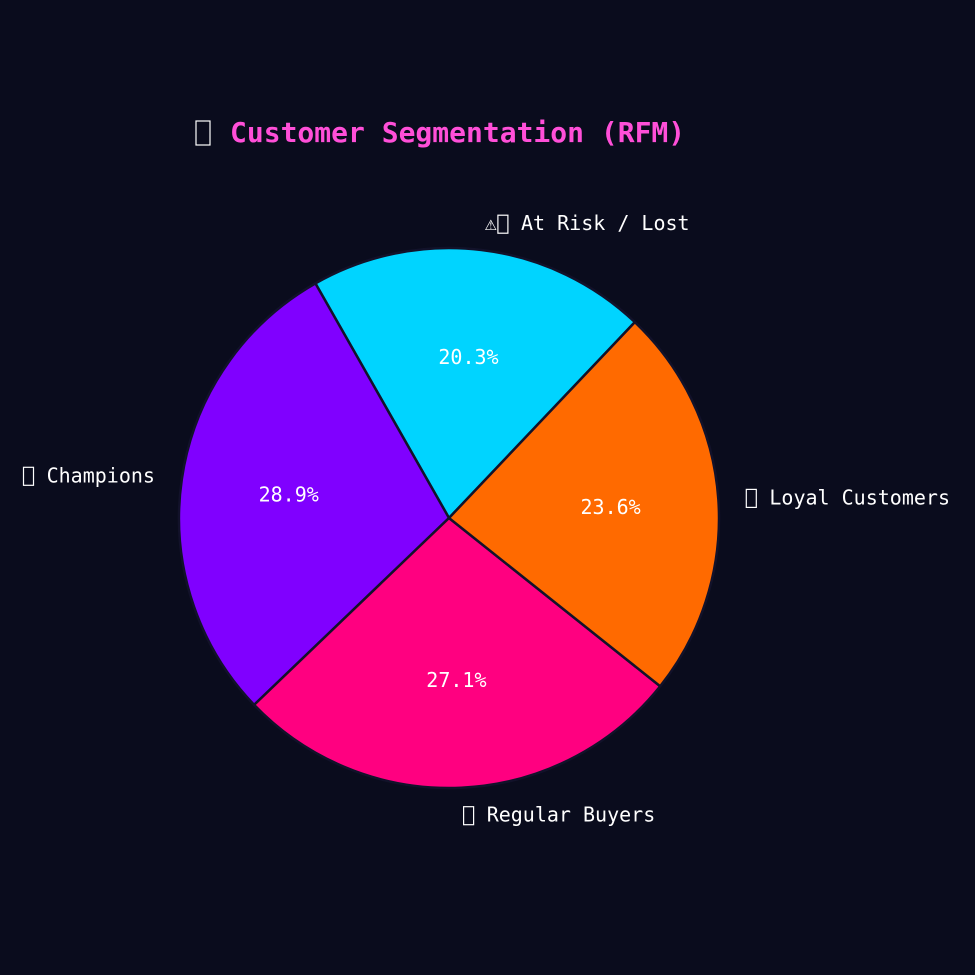 Image resolution: width=975 pixels, height=975 pixels. What do you see at coordinates (605, 223) in the screenshot?
I see `slice-category-text: At Risk / Lost` at bounding box center [605, 223].